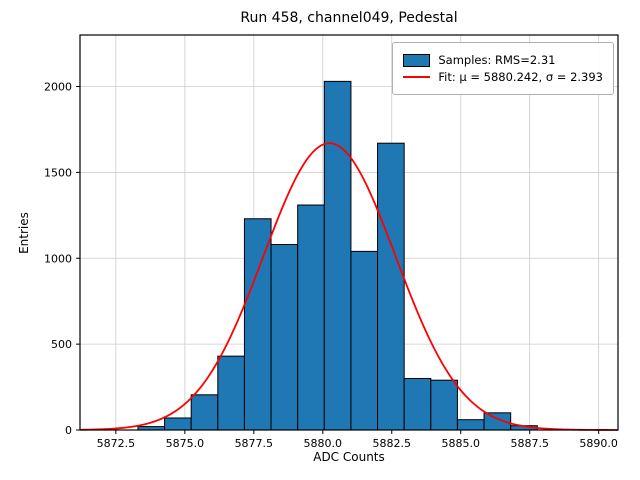 This screenshot has width=640, height=480. I want to click on y-tick-label: 500, so click(61, 344).